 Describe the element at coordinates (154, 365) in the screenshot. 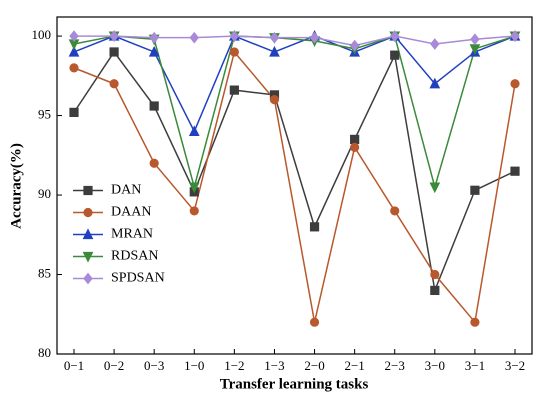

I see `x-tick-label: 0−3` at that location.